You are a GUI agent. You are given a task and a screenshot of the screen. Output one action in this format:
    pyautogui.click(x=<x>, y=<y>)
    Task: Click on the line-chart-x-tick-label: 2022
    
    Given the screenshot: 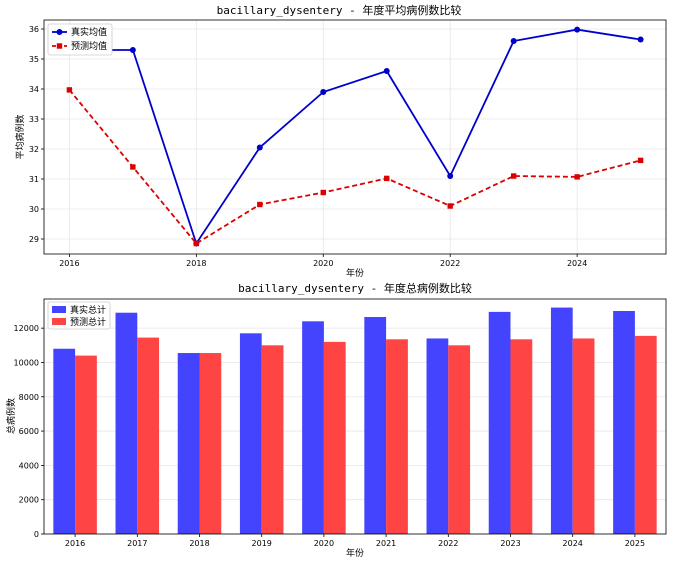 What is the action you would take?
    pyautogui.click(x=450, y=263)
    